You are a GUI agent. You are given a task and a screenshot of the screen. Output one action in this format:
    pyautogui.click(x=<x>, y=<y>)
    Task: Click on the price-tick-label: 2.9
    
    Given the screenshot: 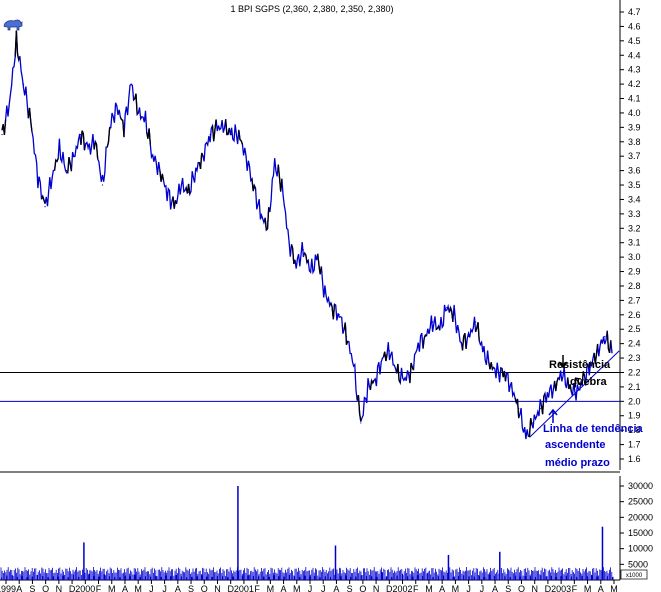 What is the action you would take?
    pyautogui.click(x=634, y=272)
    